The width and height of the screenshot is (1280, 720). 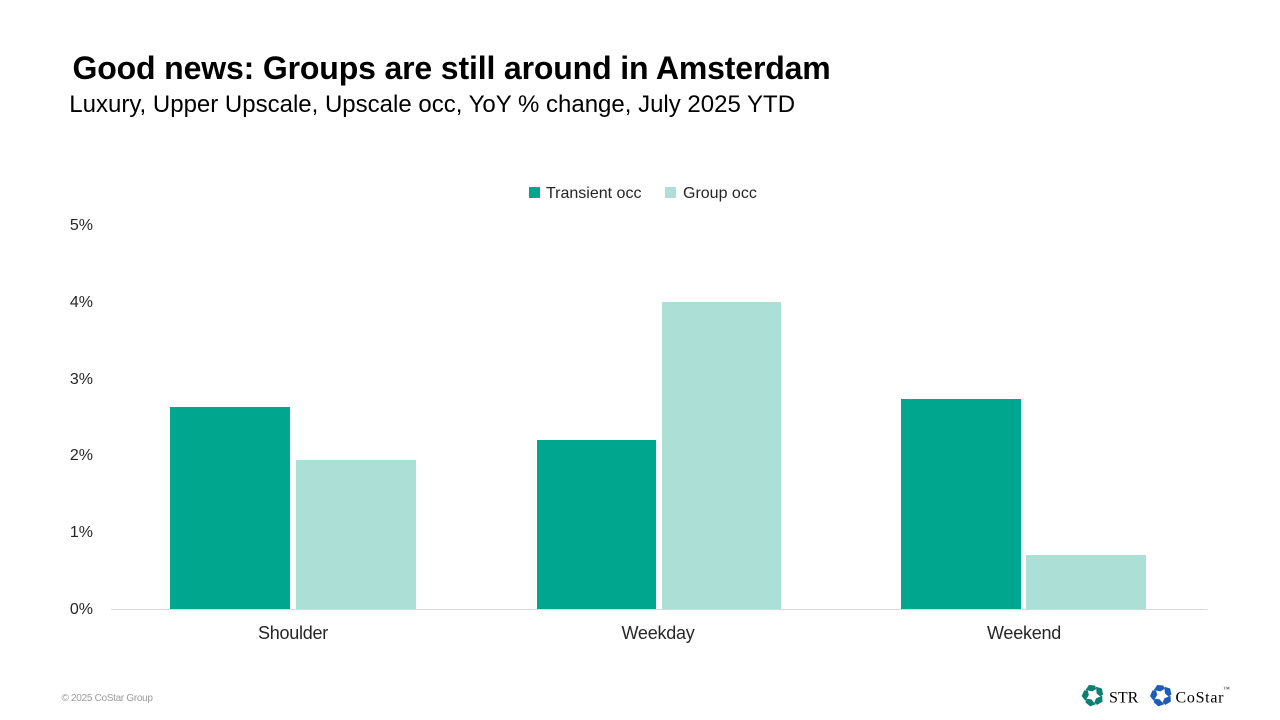 I want to click on svg-text: ™, so click(x=1227, y=689).